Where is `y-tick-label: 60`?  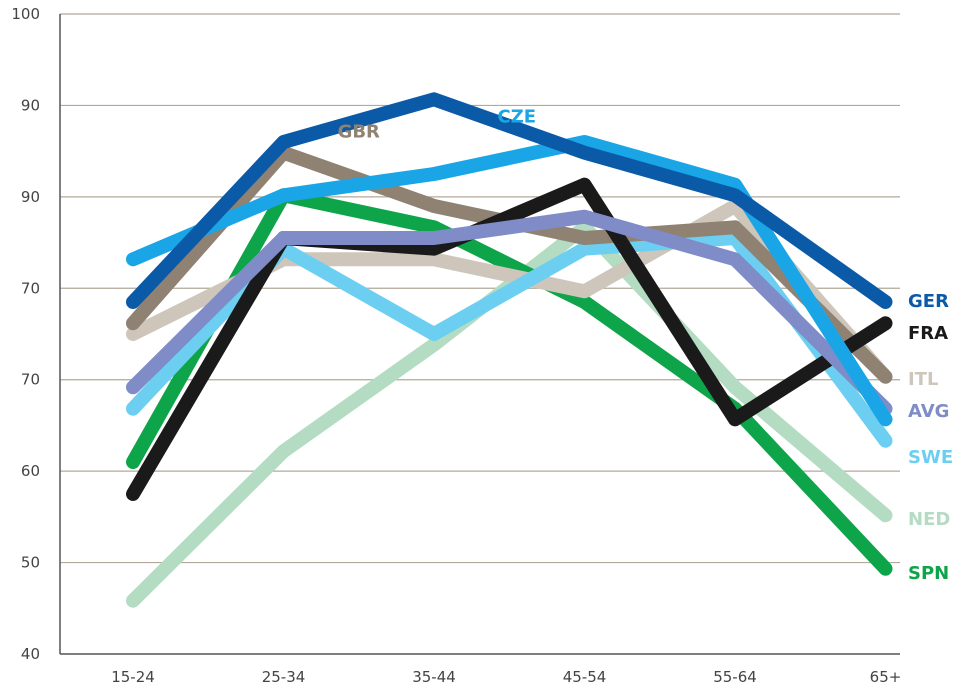
y-tick-label: 60 is located at coordinates (30, 471).